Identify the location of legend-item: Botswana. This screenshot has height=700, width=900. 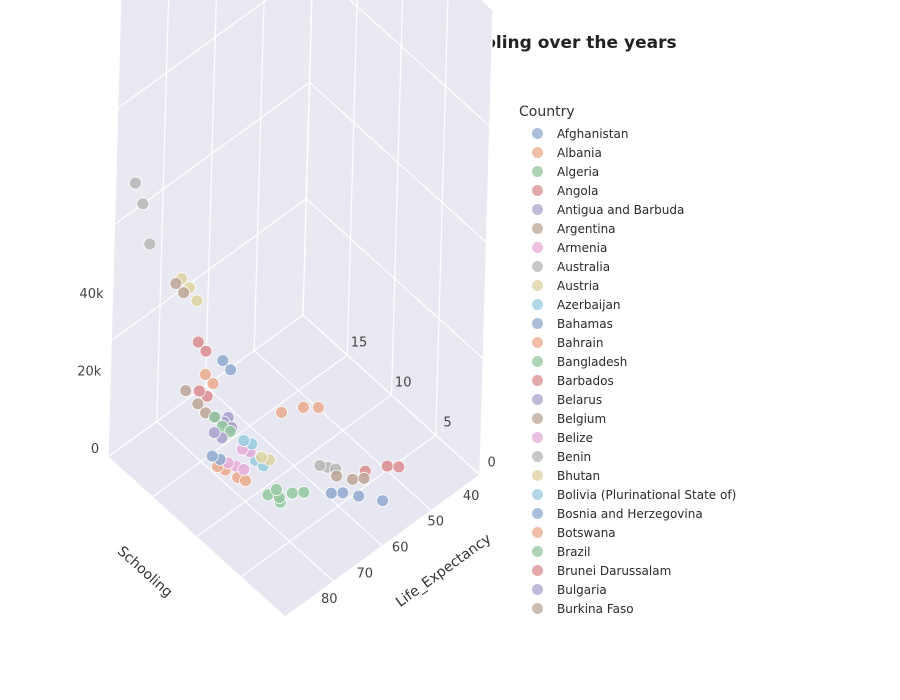
(627, 532).